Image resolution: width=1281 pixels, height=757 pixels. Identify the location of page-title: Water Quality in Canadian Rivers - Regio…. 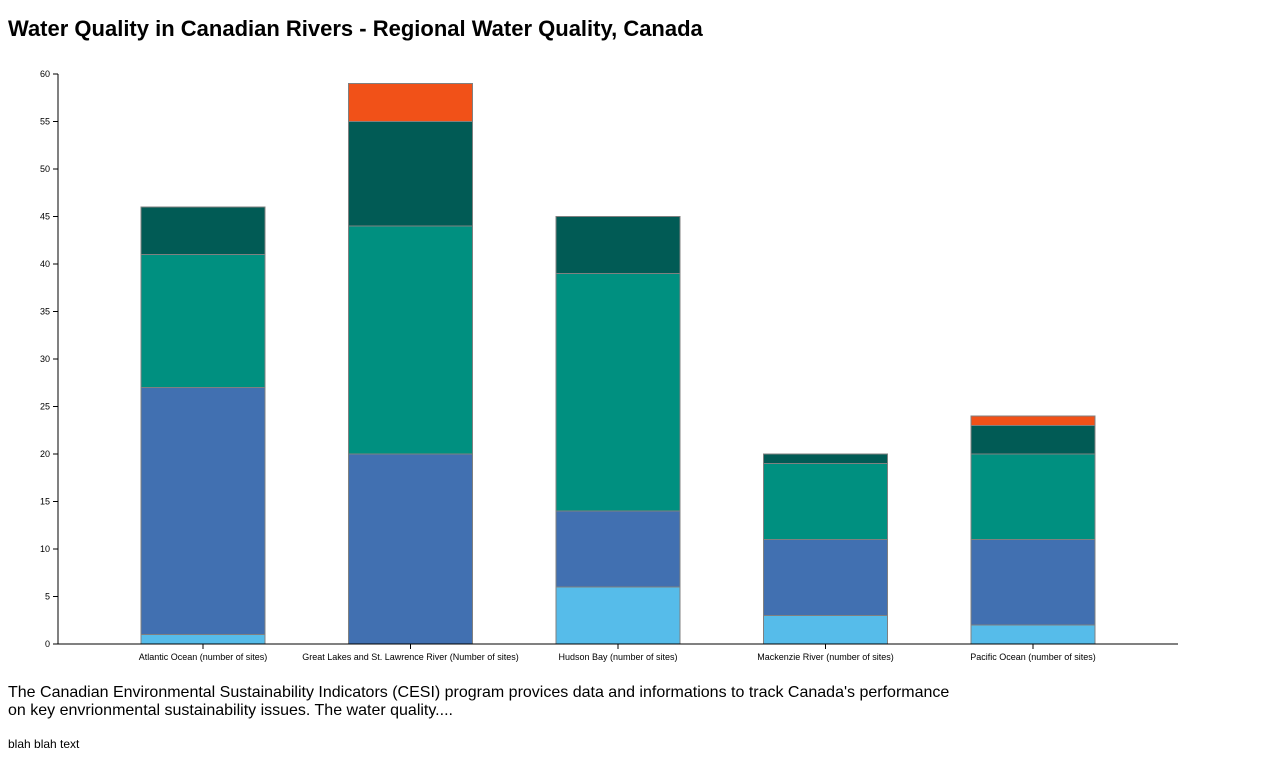
(355, 28).